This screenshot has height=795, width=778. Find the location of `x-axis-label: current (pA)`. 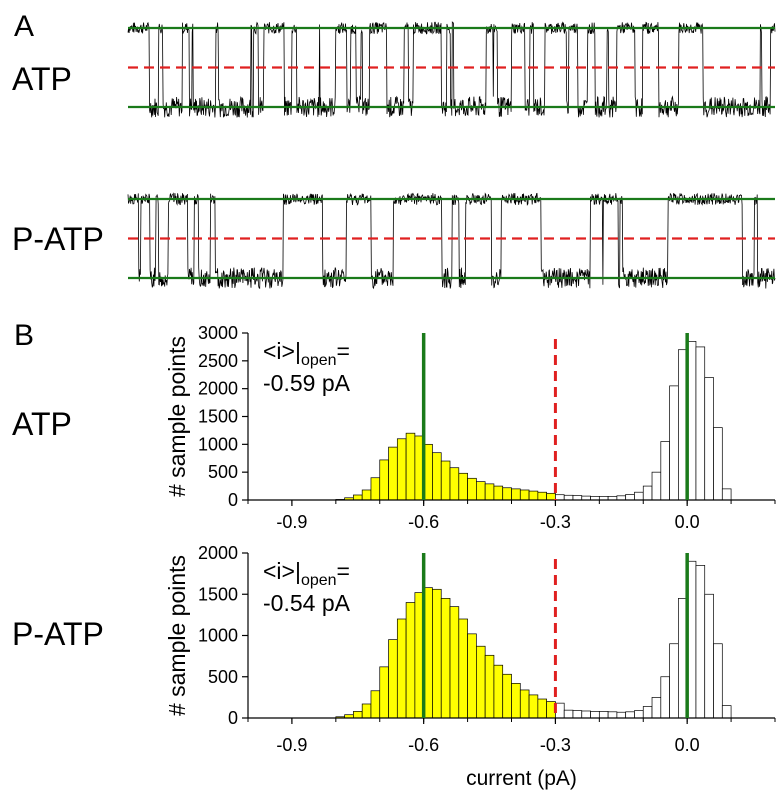

x-axis-label: current (pA) is located at coordinates (521, 778).